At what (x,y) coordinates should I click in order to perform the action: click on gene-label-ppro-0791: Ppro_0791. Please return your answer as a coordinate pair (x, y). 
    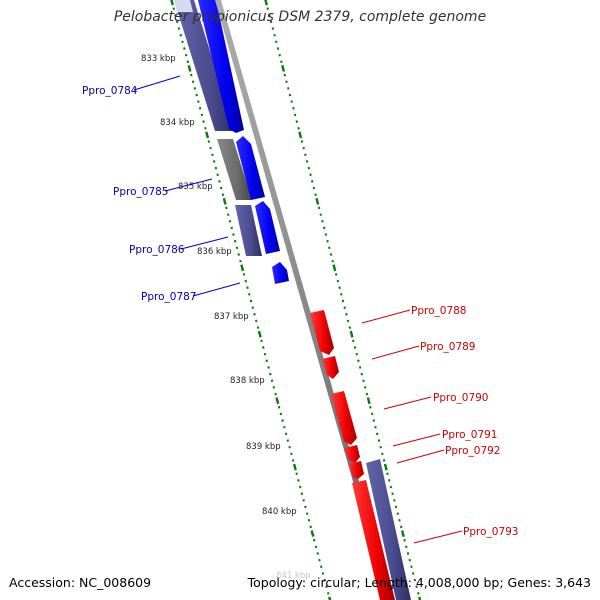
    Looking at the image, I should click on (469, 435).